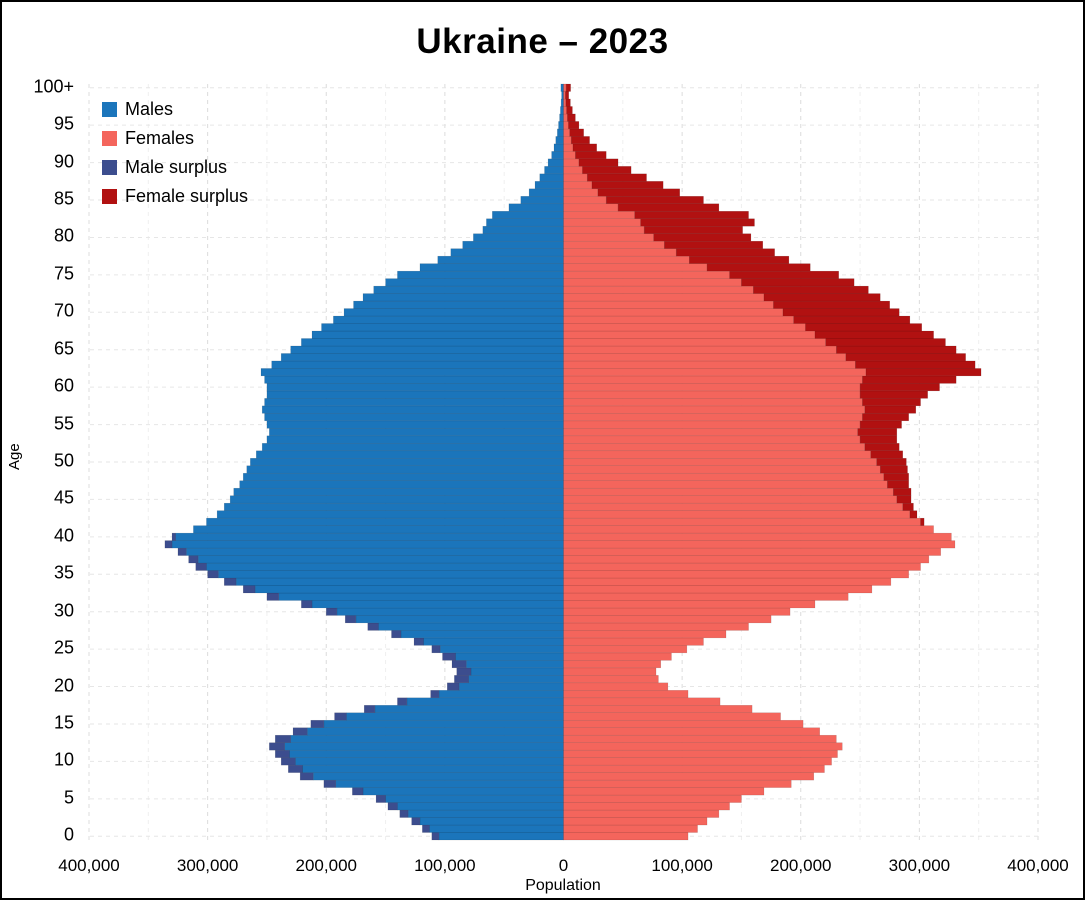  Describe the element at coordinates (563, 885) in the screenshot. I see `x-axis-label: Population` at that location.